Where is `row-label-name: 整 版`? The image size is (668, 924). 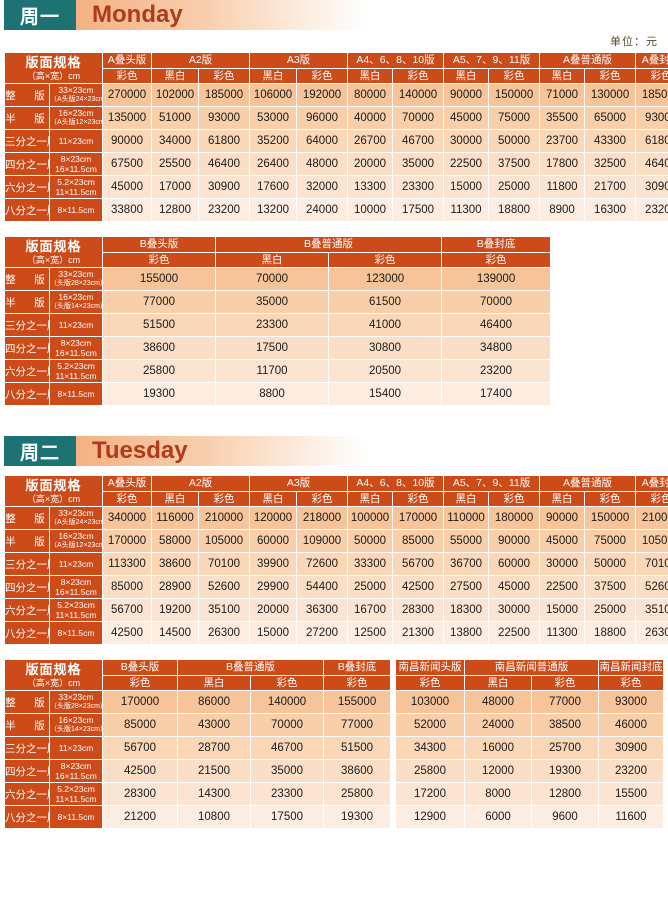 row-label-name: 整 版 is located at coordinates (27, 279).